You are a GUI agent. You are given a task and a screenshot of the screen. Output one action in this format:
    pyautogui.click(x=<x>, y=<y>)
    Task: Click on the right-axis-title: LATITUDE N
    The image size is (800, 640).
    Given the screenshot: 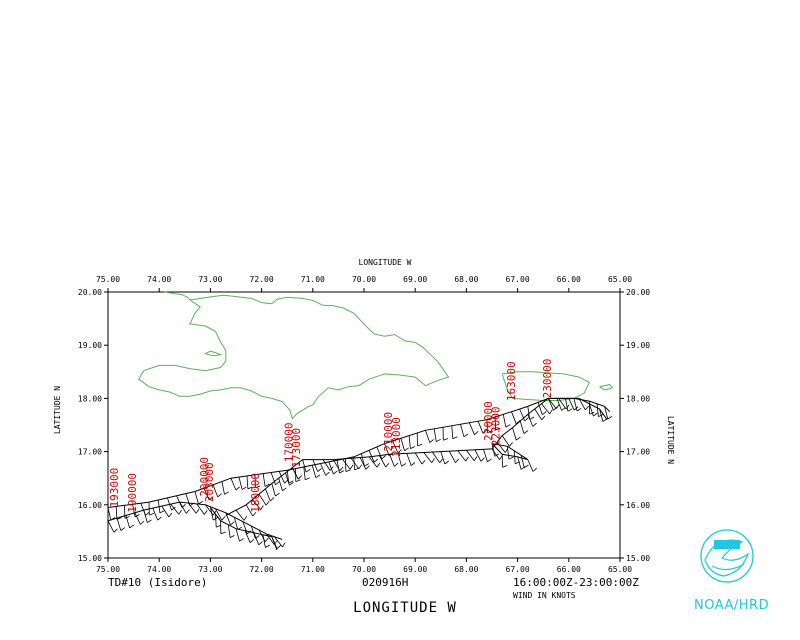 What is the action you would take?
    pyautogui.click(x=670, y=440)
    